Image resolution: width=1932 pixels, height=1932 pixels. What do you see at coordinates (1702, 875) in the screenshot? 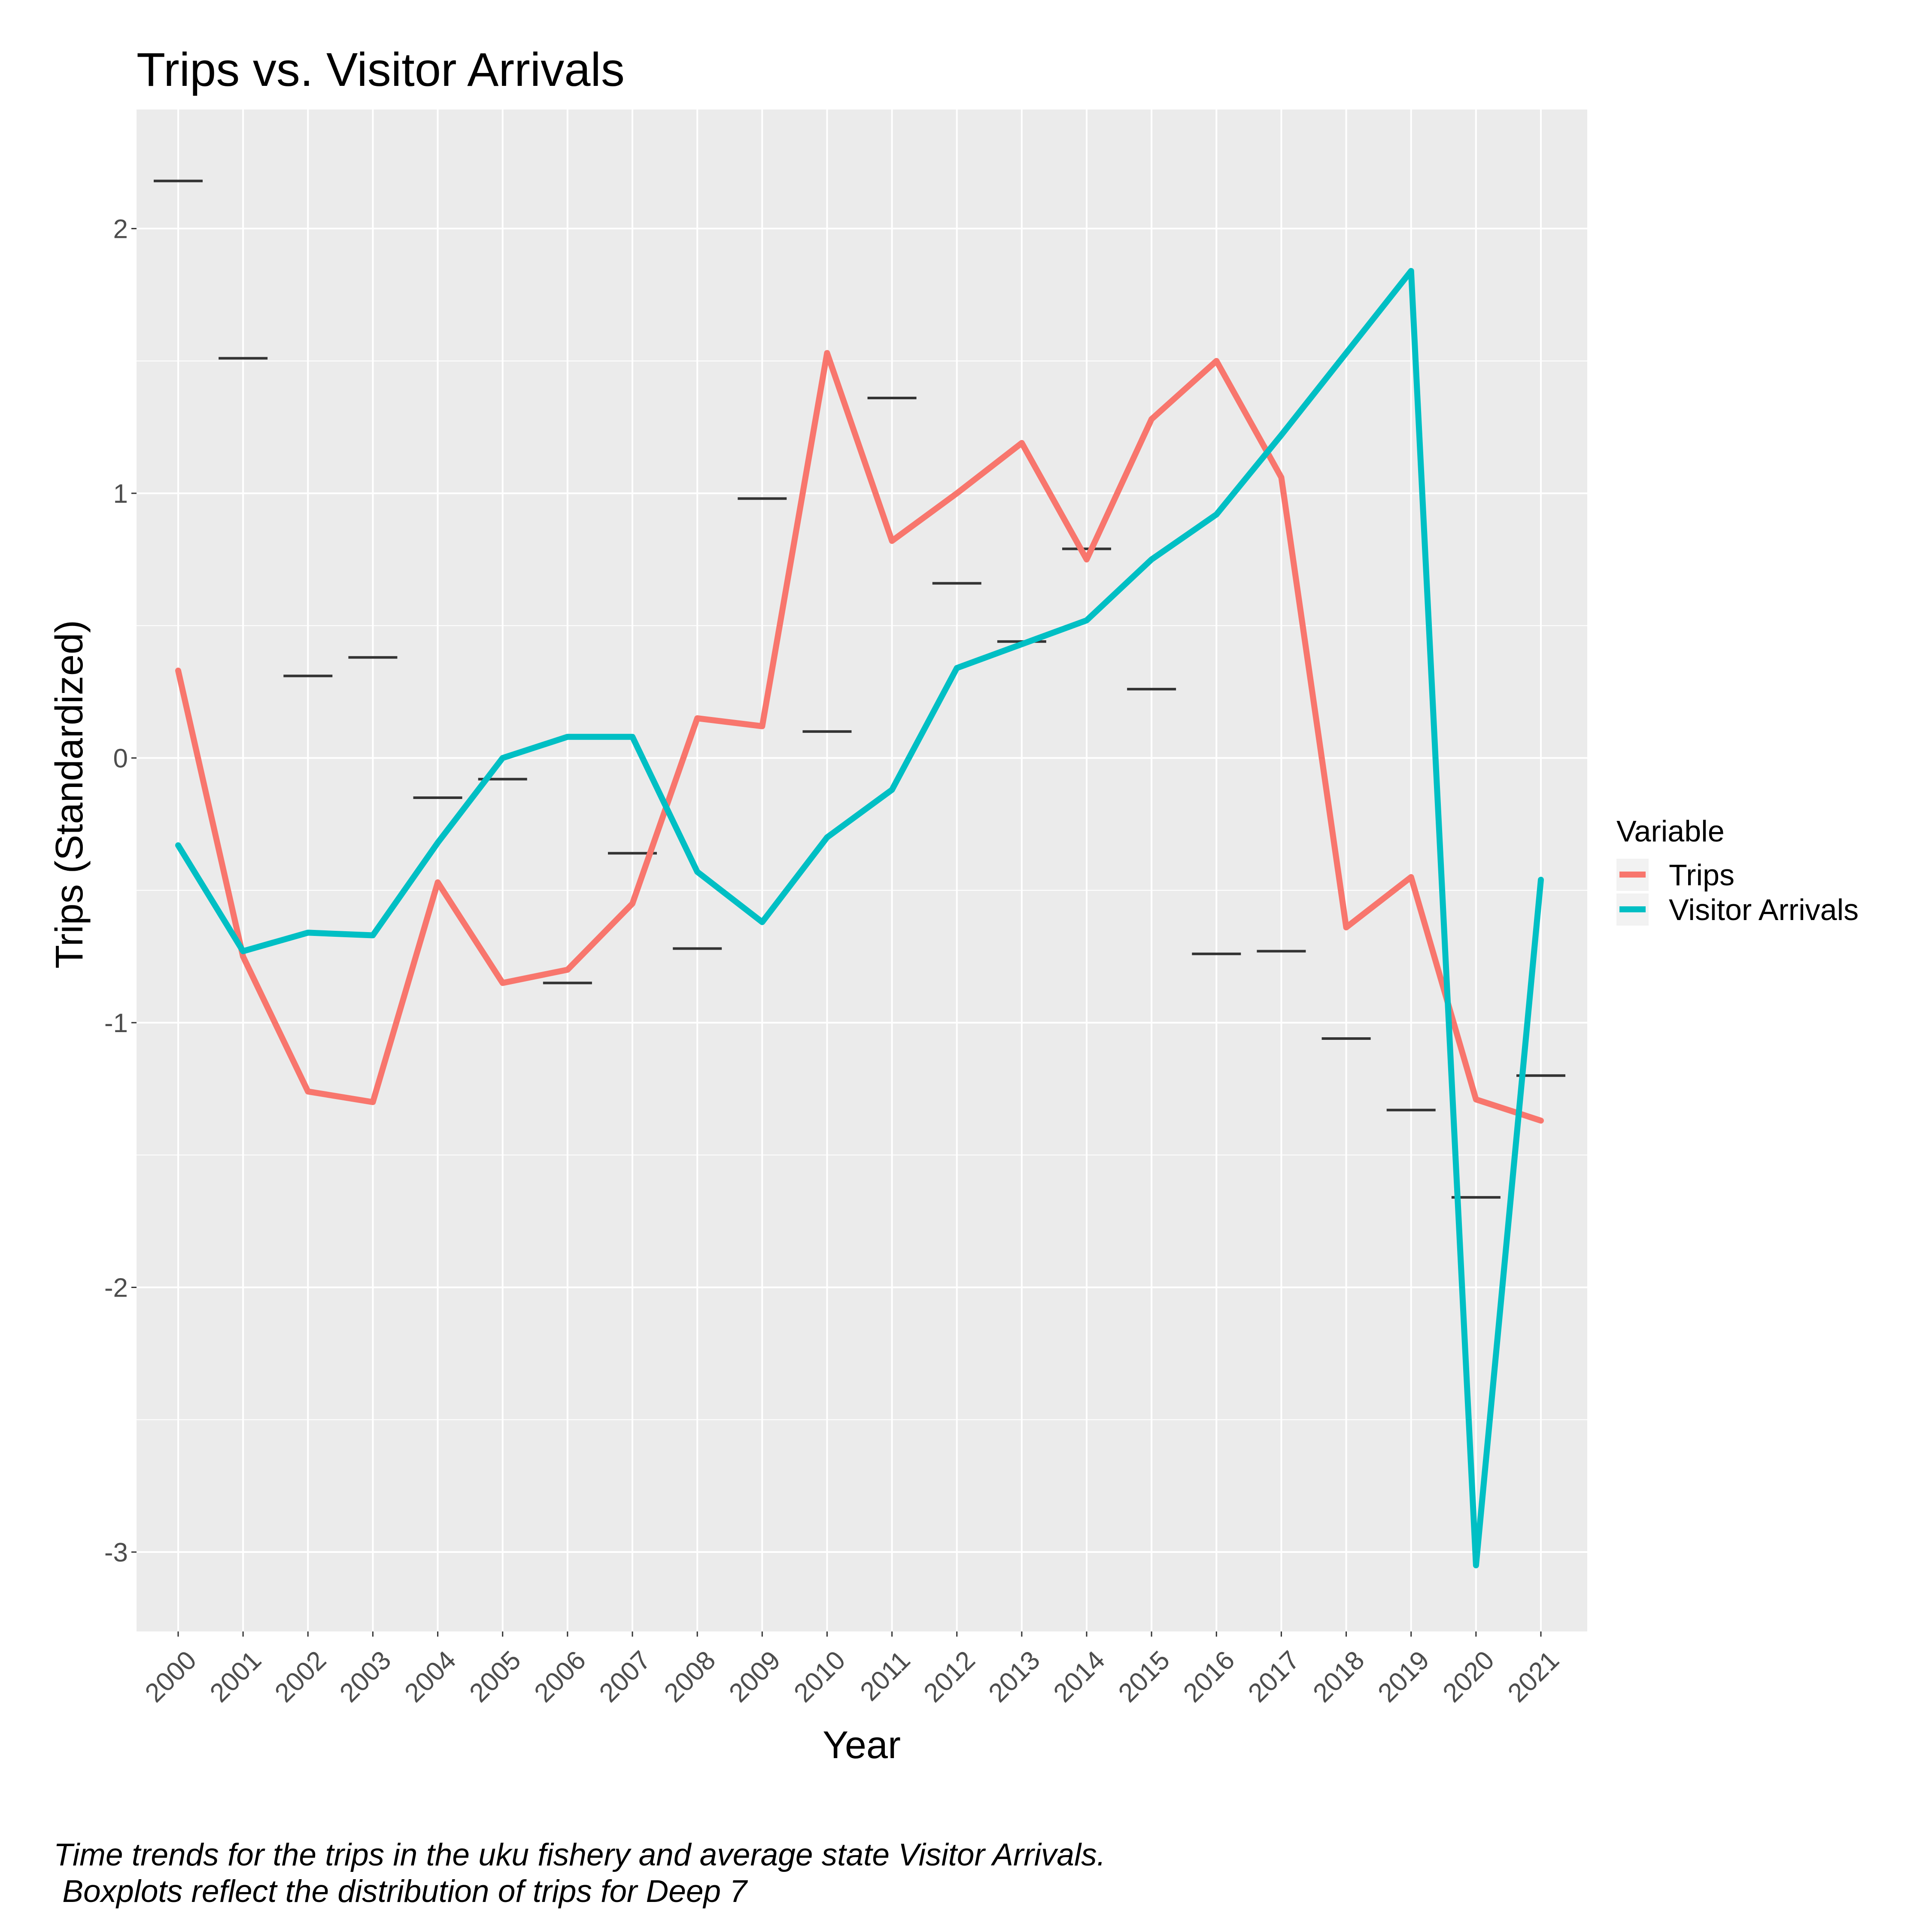
I see `legend-label-trips: Trips` at bounding box center [1702, 875].